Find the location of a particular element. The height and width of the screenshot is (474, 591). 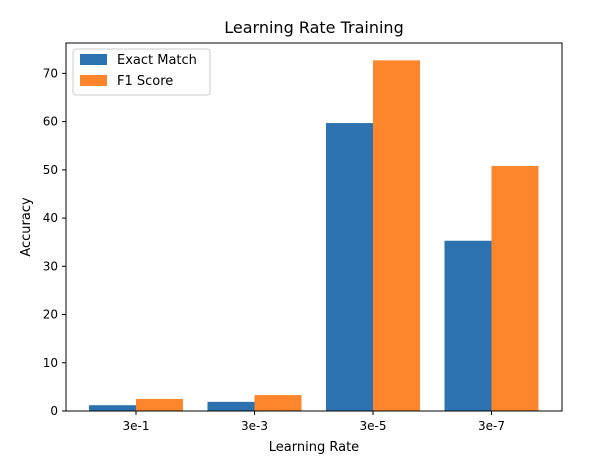

x-axis-ticks: 3e-1 3e-3 3e-5 3e-7 is located at coordinates (314, 422).